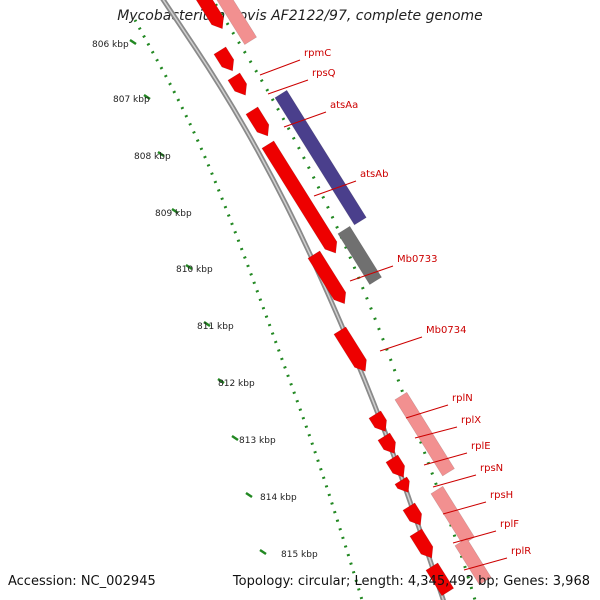 Image resolution: width=600 pixels, height=600 pixels. Describe the element at coordinates (440, 579) in the screenshot. I see `gene-block-rplR` at that location.